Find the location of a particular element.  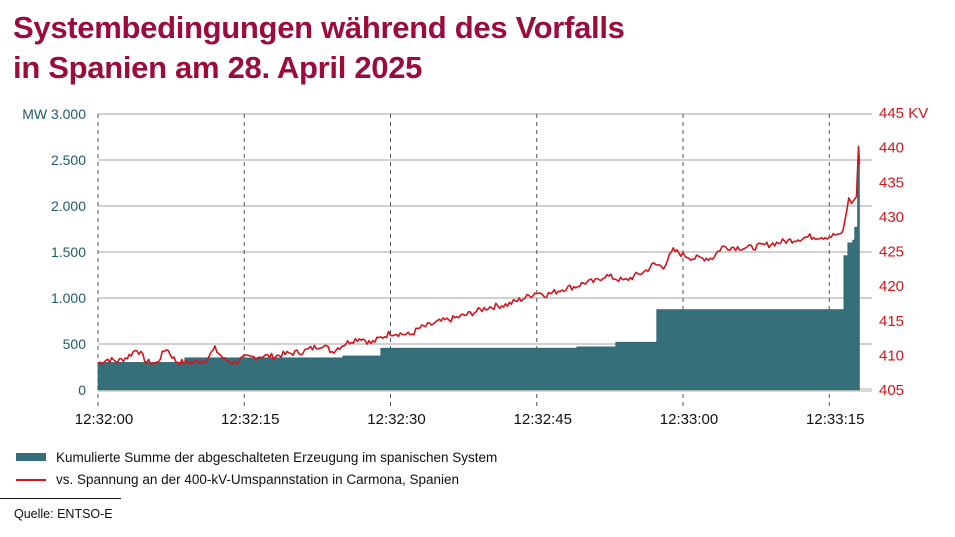

right-axis-tick-label: 435 is located at coordinates (891, 182).